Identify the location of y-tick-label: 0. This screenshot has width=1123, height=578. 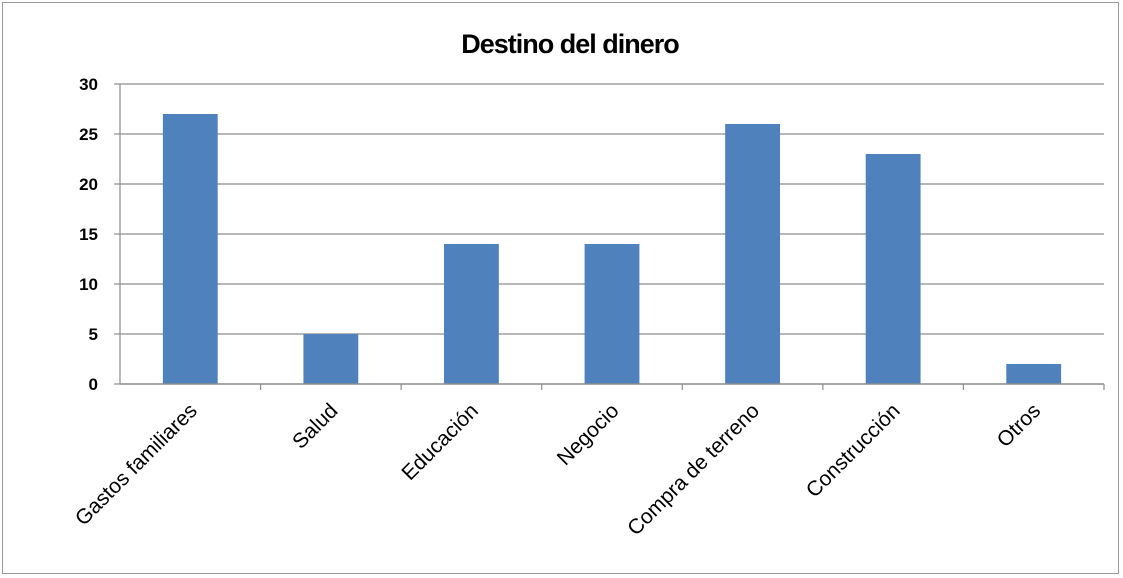
(93, 384).